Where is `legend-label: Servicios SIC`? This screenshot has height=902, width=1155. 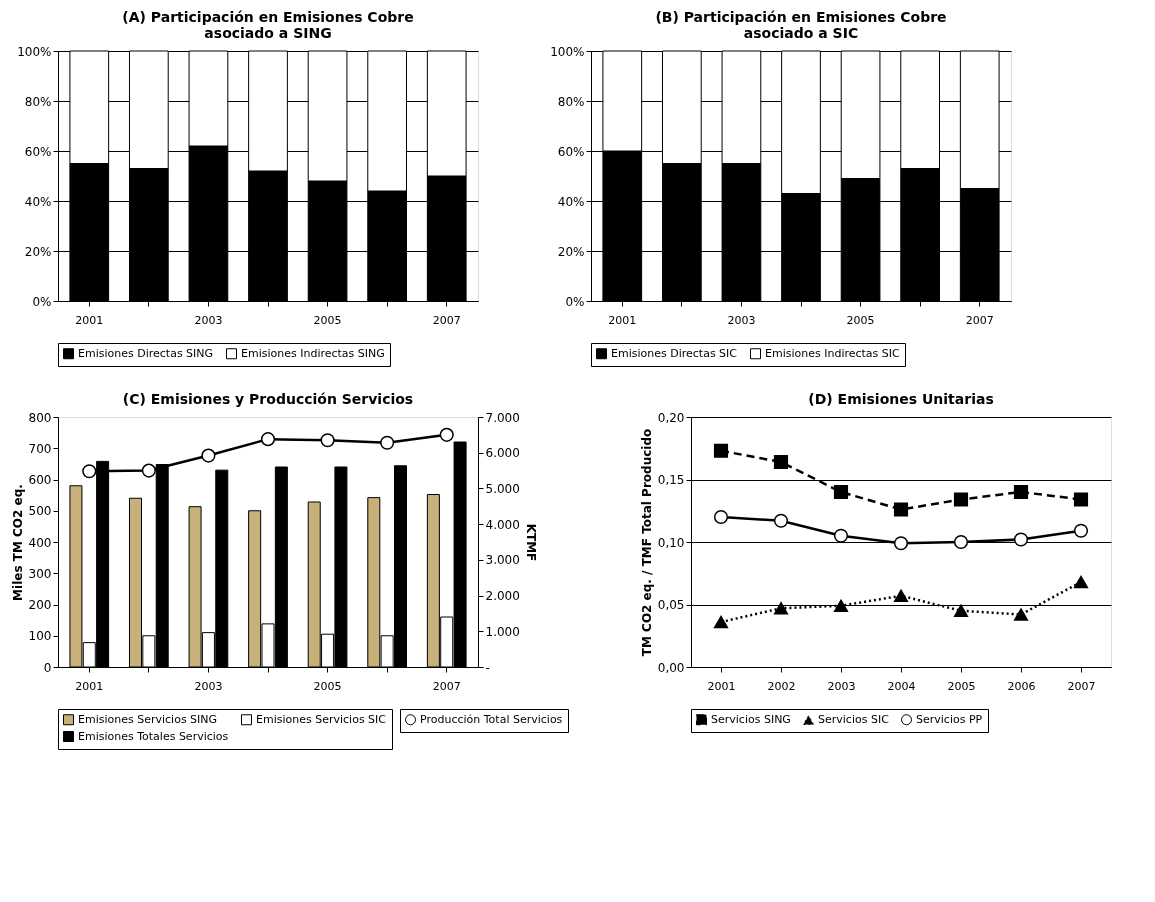 legend-label: Servicios SIC is located at coordinates (854, 720).